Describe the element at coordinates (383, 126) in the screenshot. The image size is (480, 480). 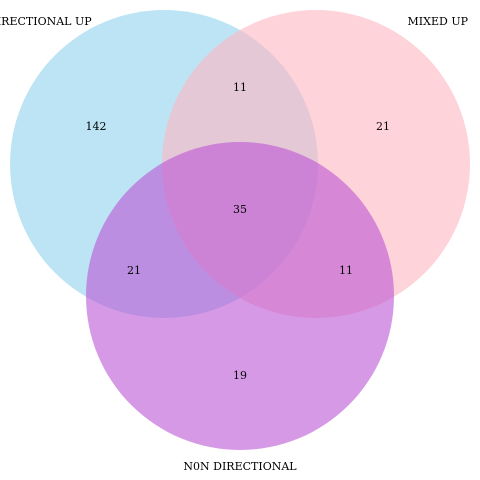
I see `count-mixed-up-only: 21` at that location.